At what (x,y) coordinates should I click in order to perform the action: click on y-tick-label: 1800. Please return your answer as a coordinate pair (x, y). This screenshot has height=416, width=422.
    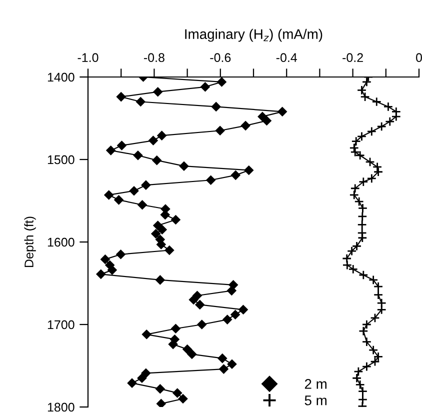
    Looking at the image, I should click on (61, 407).